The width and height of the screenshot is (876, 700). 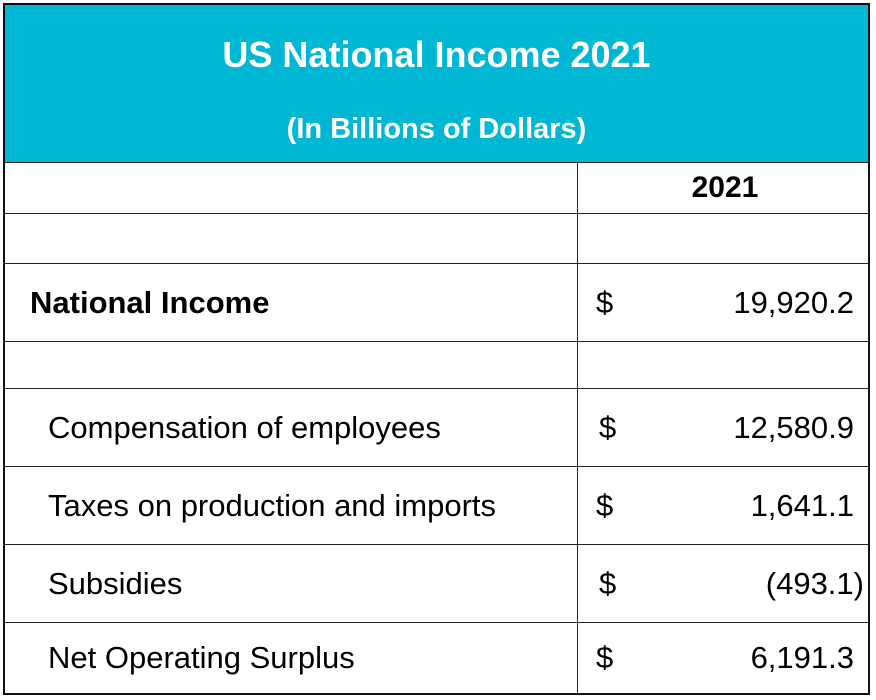 I want to click on row-amount: (493.1), so click(x=814, y=583).